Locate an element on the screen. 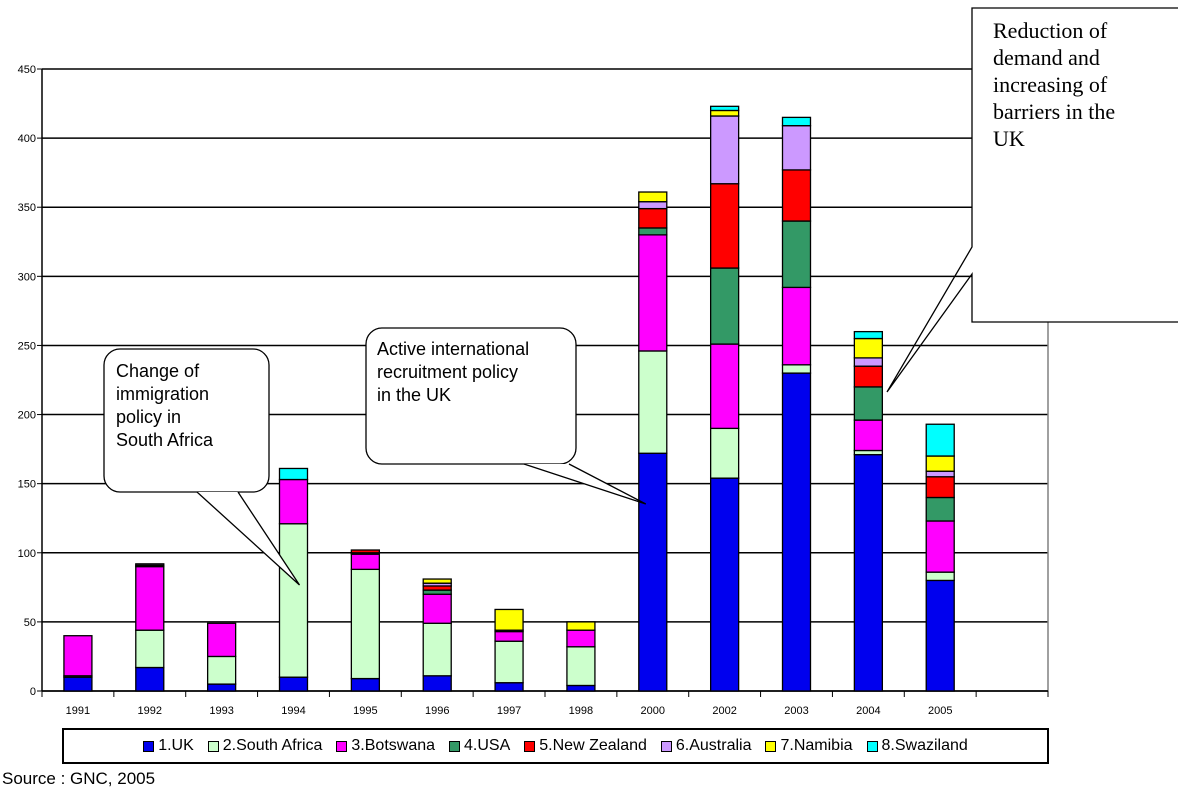 The image size is (1178, 793). y-tick-label: 150 is located at coordinates (27, 485).